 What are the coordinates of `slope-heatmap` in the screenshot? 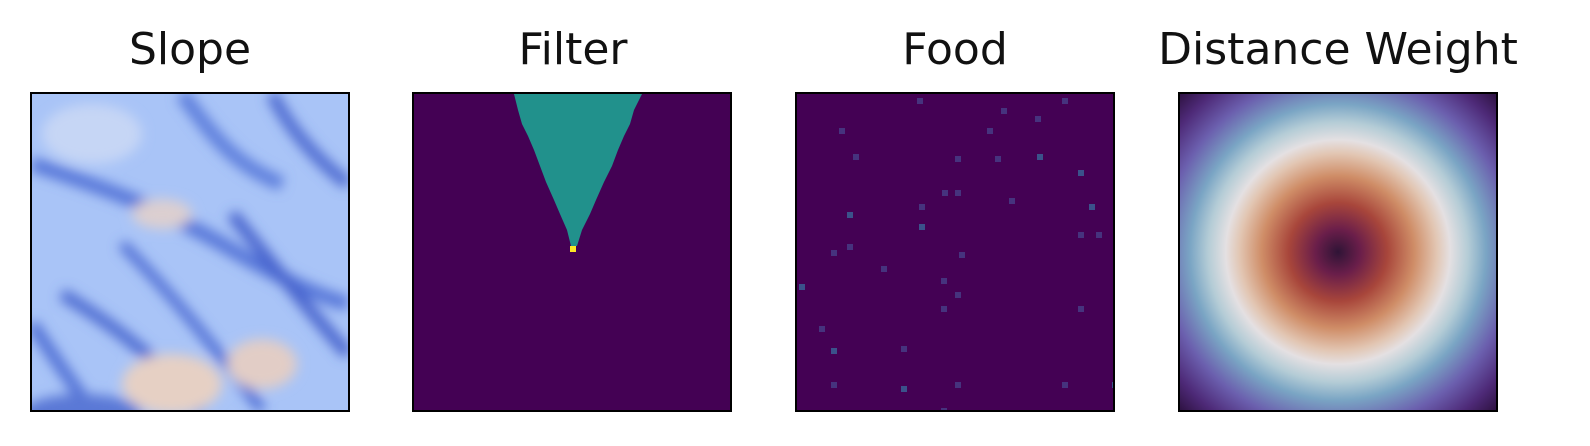 It's located at (190, 252).